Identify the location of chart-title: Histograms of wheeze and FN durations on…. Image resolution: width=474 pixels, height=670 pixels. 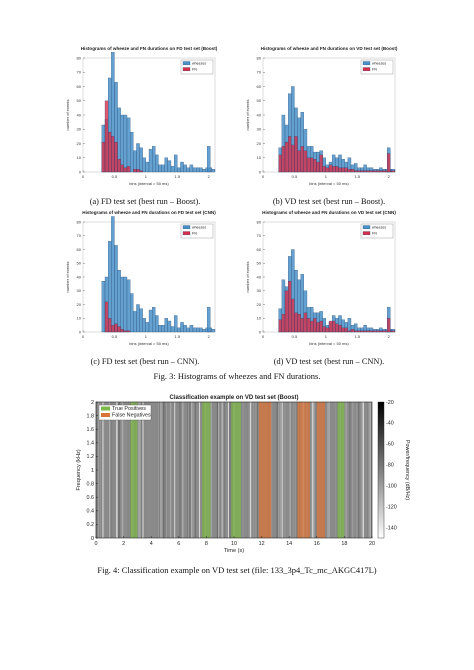
(329, 212).